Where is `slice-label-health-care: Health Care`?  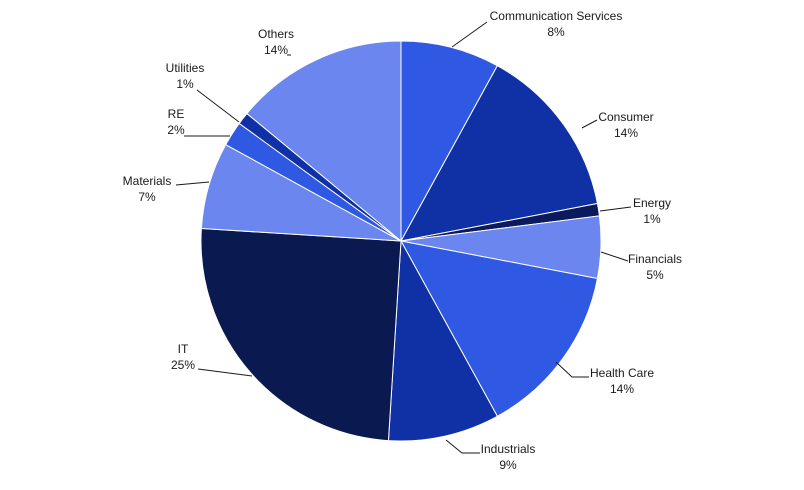
slice-label-health-care: Health Care is located at coordinates (622, 373).